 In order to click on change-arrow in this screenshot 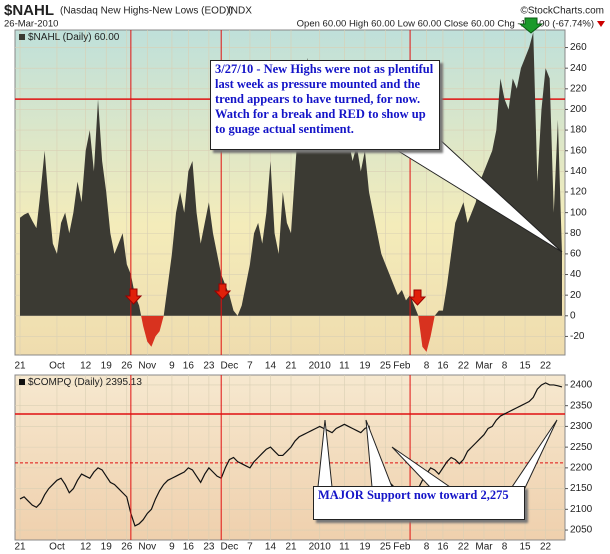, I will do `click(601, 24)`.